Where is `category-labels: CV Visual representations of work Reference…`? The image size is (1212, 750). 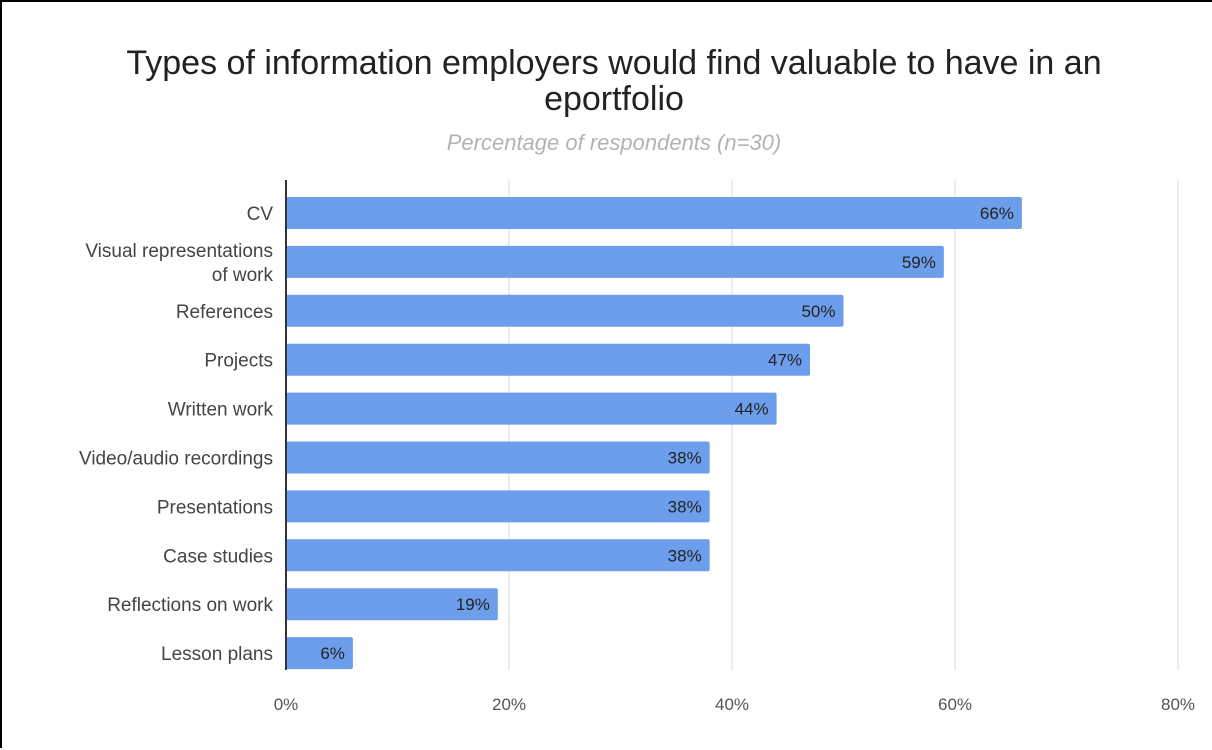 category-labels: CV Visual representations of work Reference… is located at coordinates (176, 434).